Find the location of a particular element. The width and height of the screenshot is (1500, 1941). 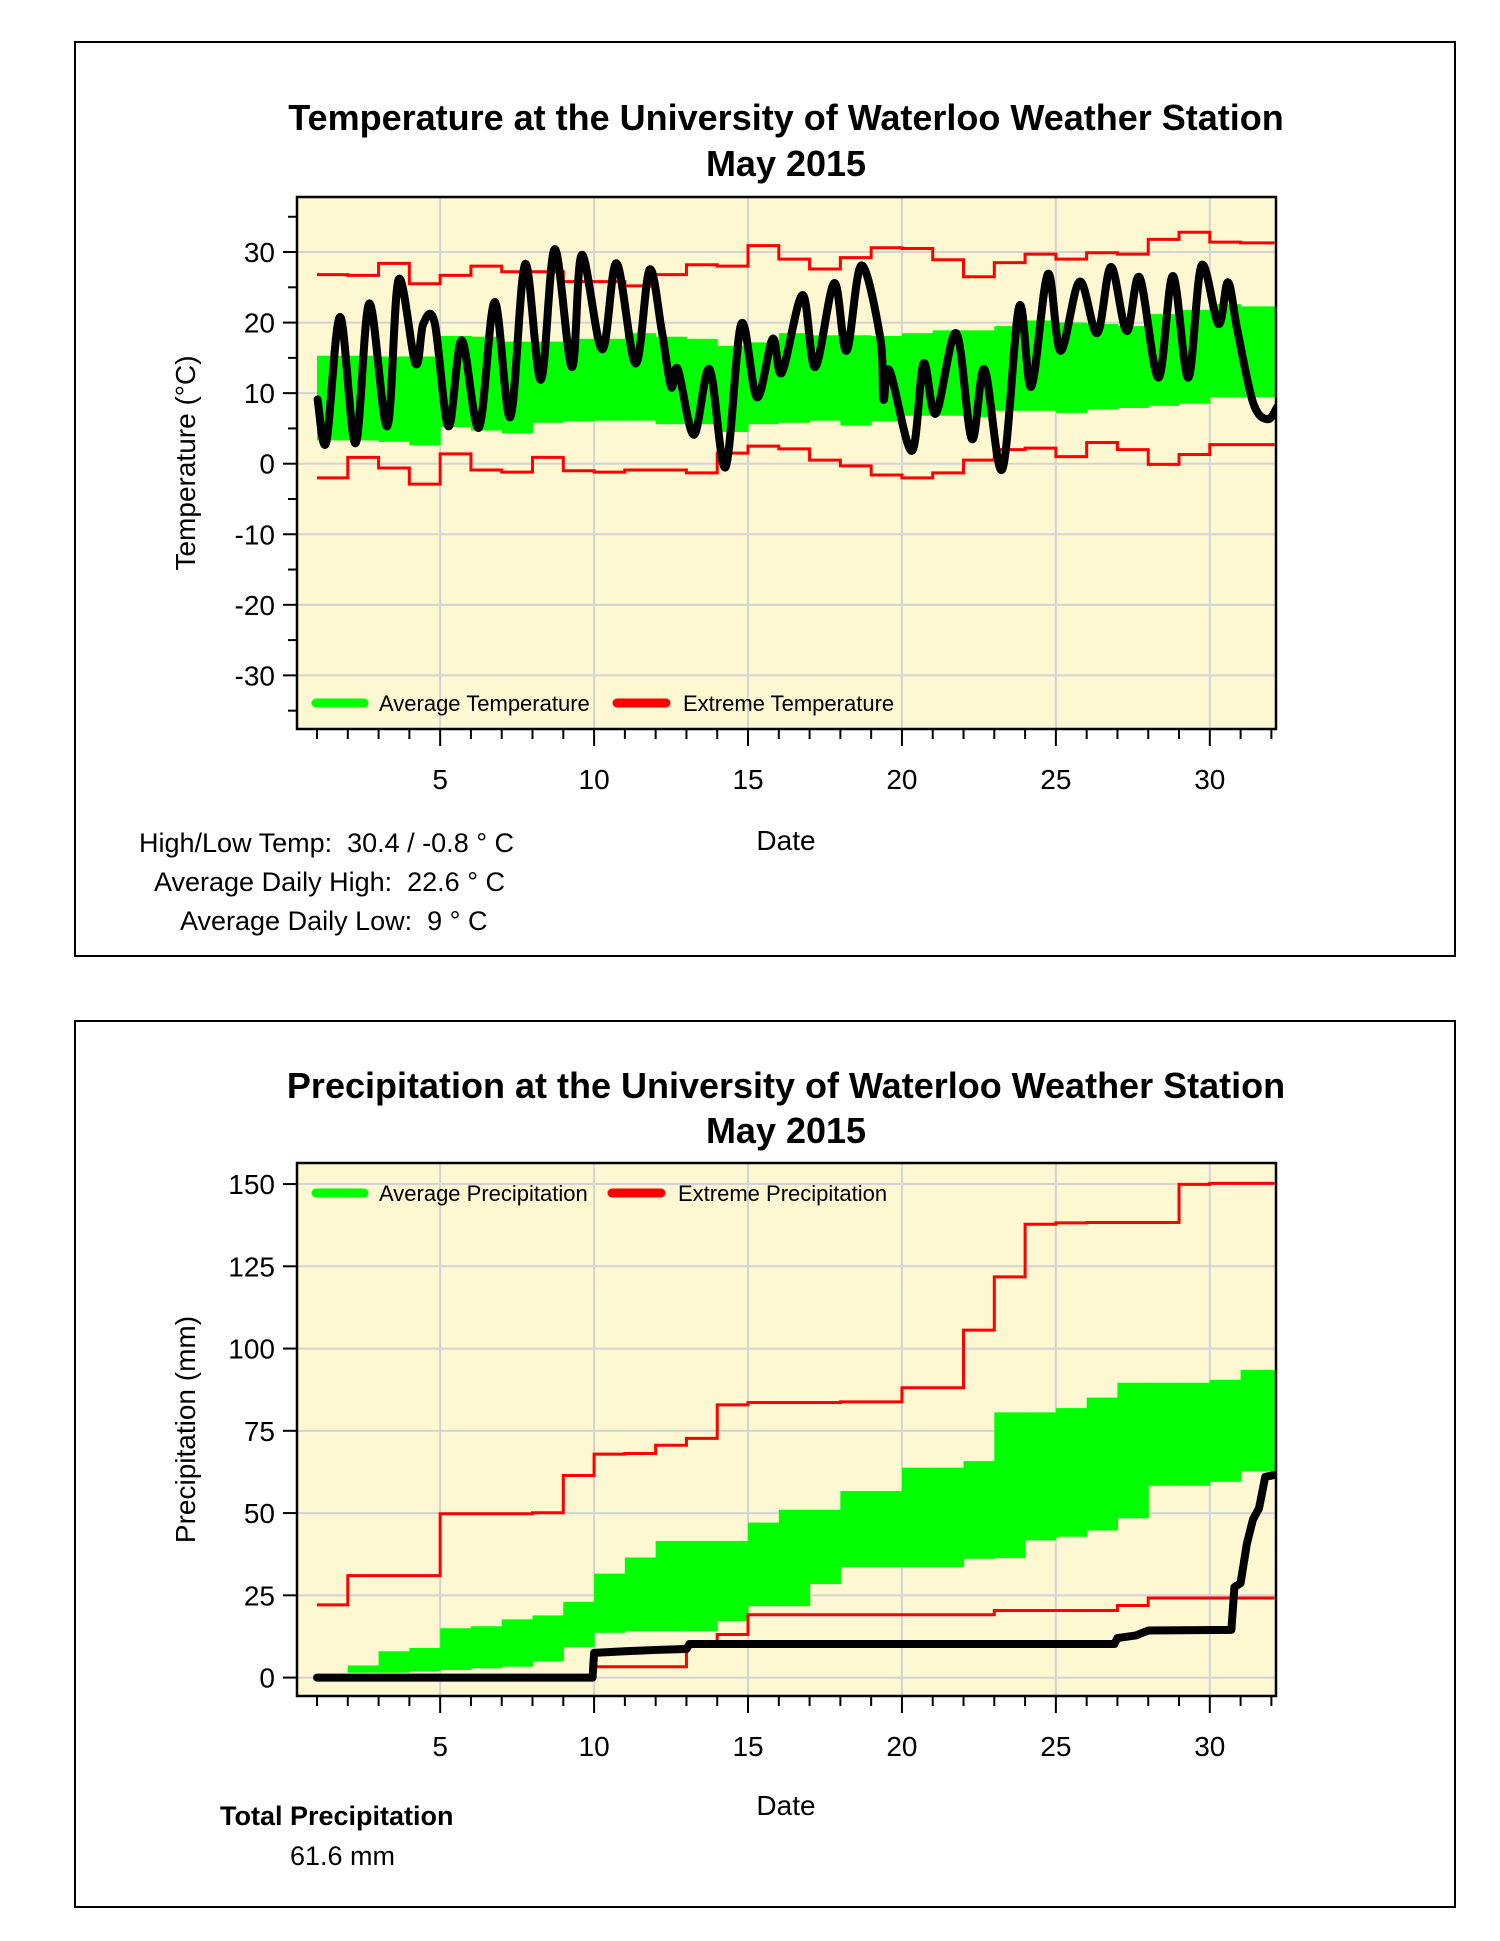

extreme-min-line is located at coordinates (796, 463).